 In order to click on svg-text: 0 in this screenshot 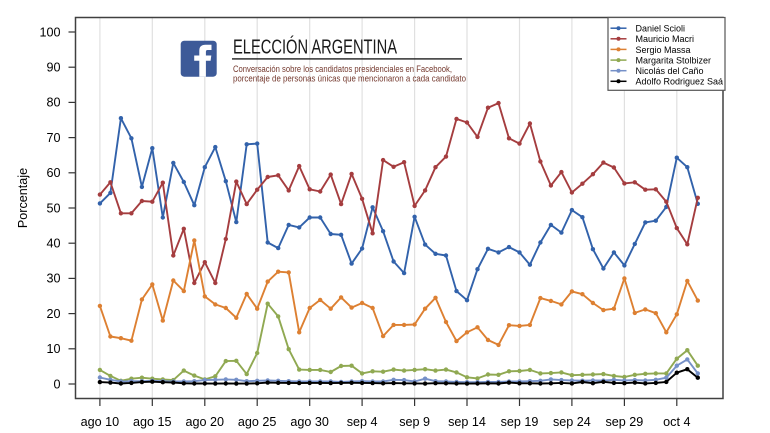, I will do `click(56, 384)`.